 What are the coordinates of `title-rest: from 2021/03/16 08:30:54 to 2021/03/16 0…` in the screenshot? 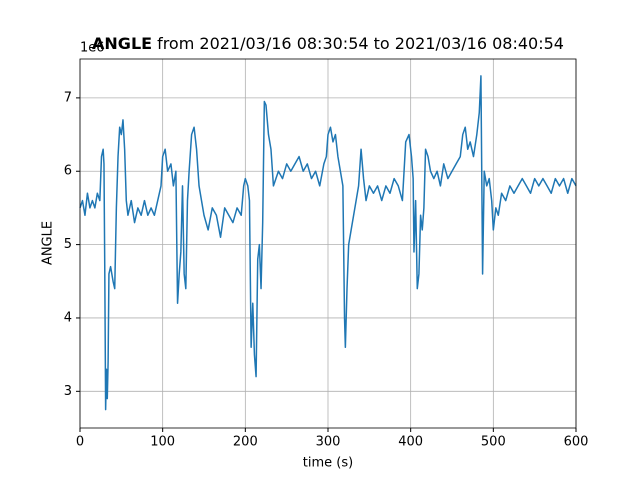 It's located at (360, 43).